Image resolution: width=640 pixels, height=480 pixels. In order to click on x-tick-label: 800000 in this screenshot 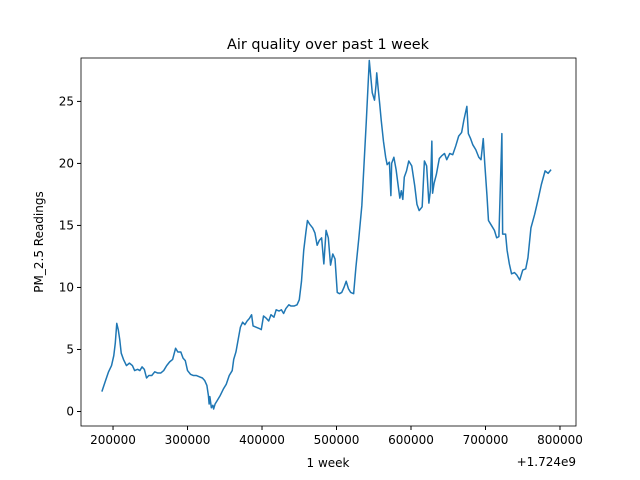, I will do `click(560, 440)`.